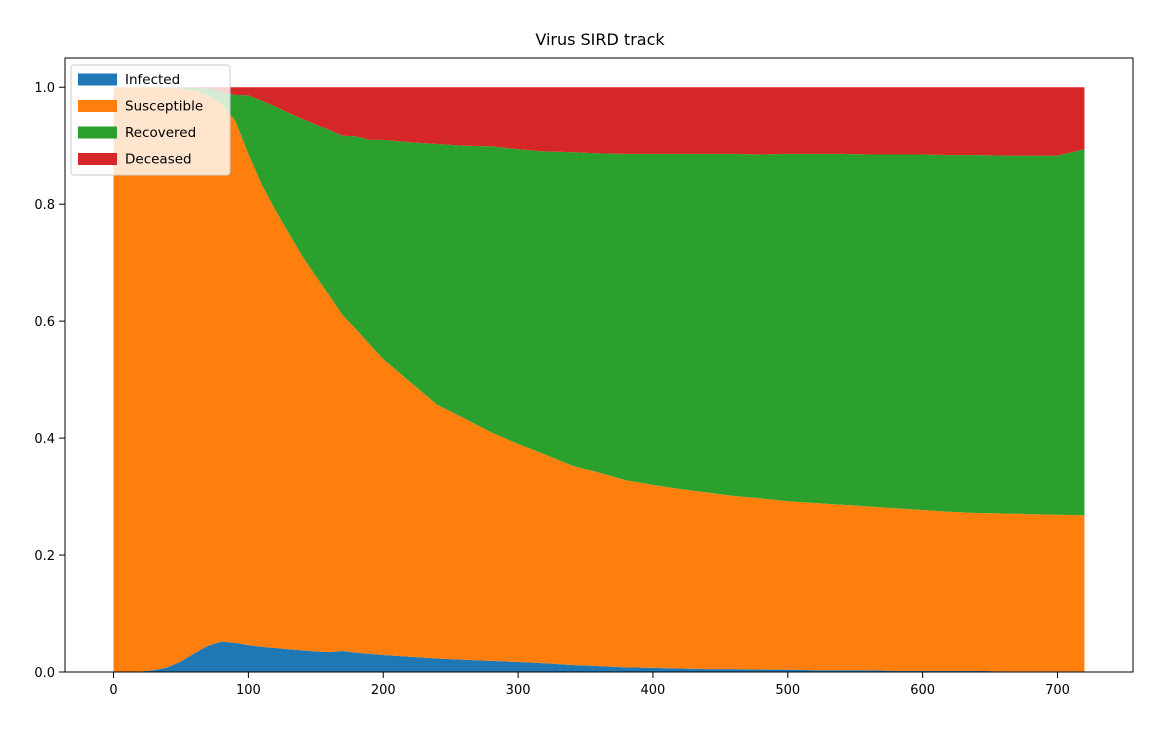 This screenshot has width=1161, height=732. Describe the element at coordinates (44, 673) in the screenshot. I see `y-tick-label: 0.0` at that location.